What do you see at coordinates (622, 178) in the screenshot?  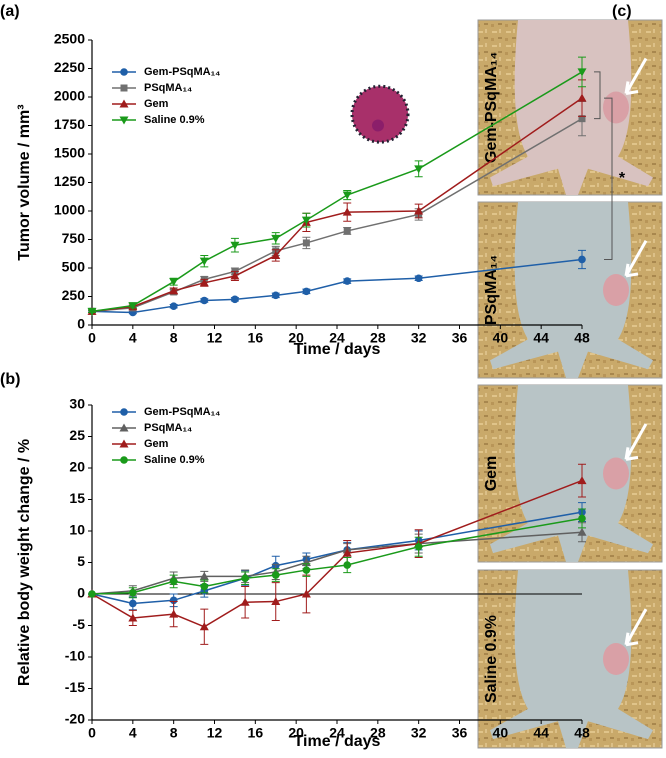 I see `significance-mark: *` at bounding box center [622, 178].